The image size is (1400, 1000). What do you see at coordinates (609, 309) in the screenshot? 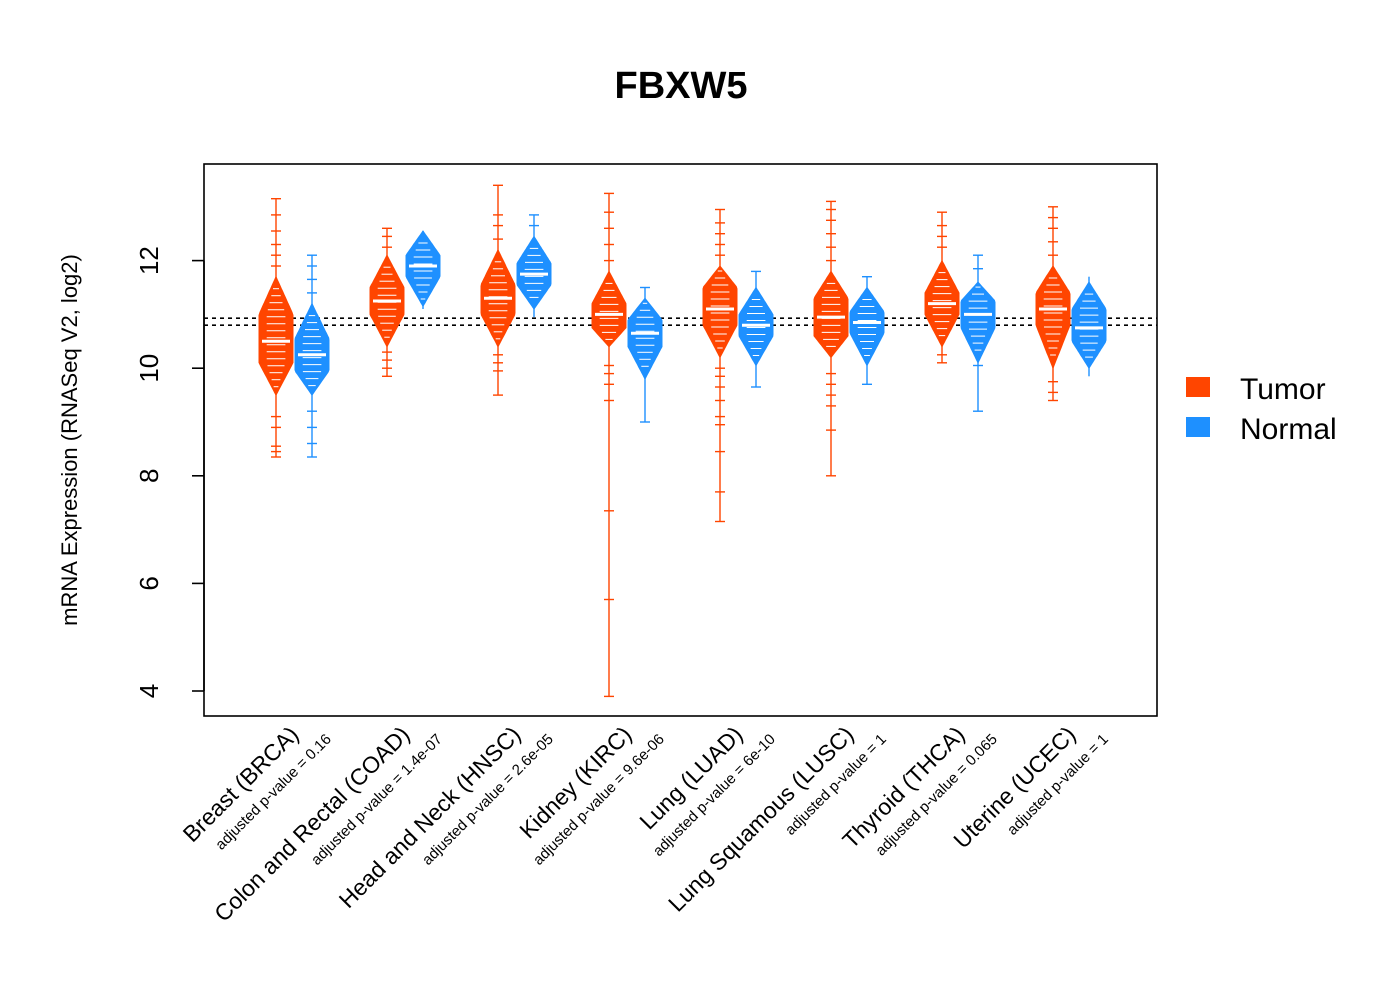
I see `violin-tumor-4-violin` at bounding box center [609, 309].